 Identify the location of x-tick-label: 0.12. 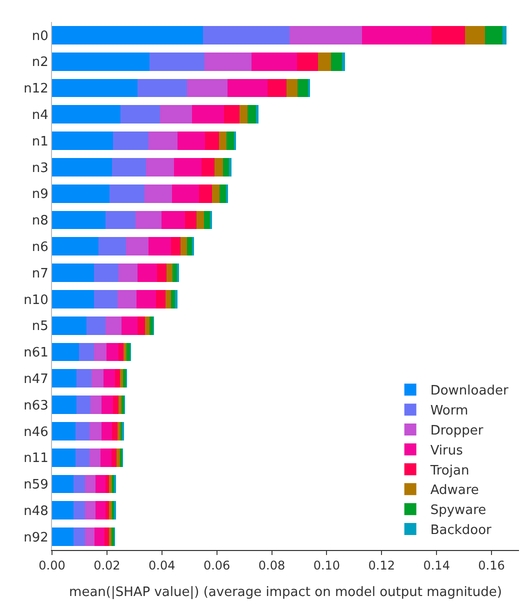
(382, 565).